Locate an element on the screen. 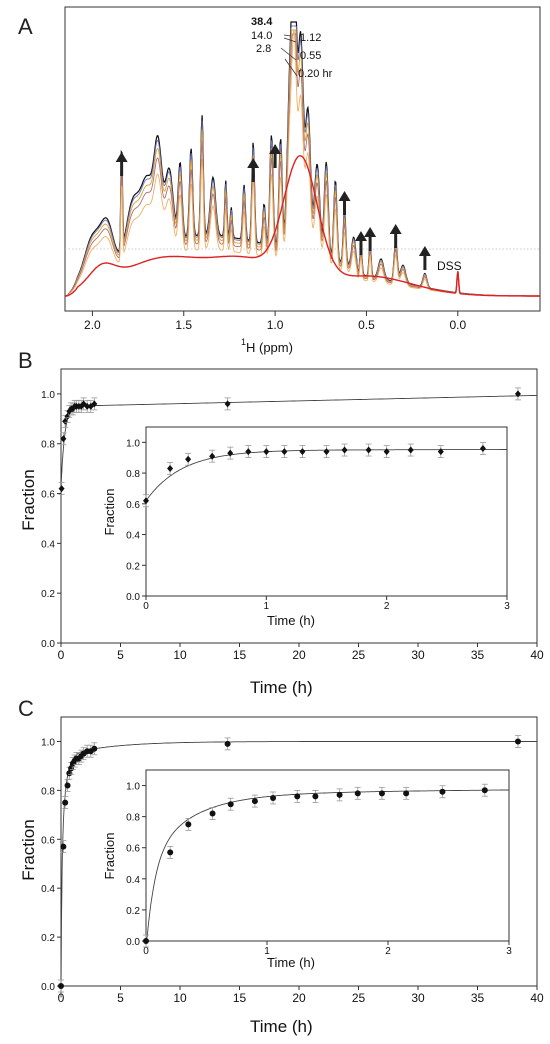  panel-b-ylabel: Fraction is located at coordinates (28, 499).